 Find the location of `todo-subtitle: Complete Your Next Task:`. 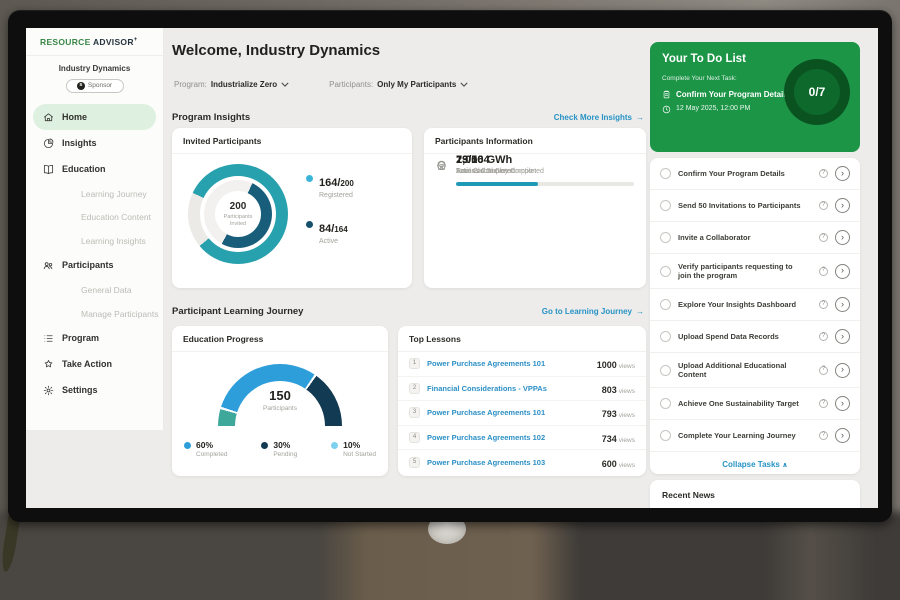

todo-subtitle: Complete Your Next Task: is located at coordinates (699, 78).